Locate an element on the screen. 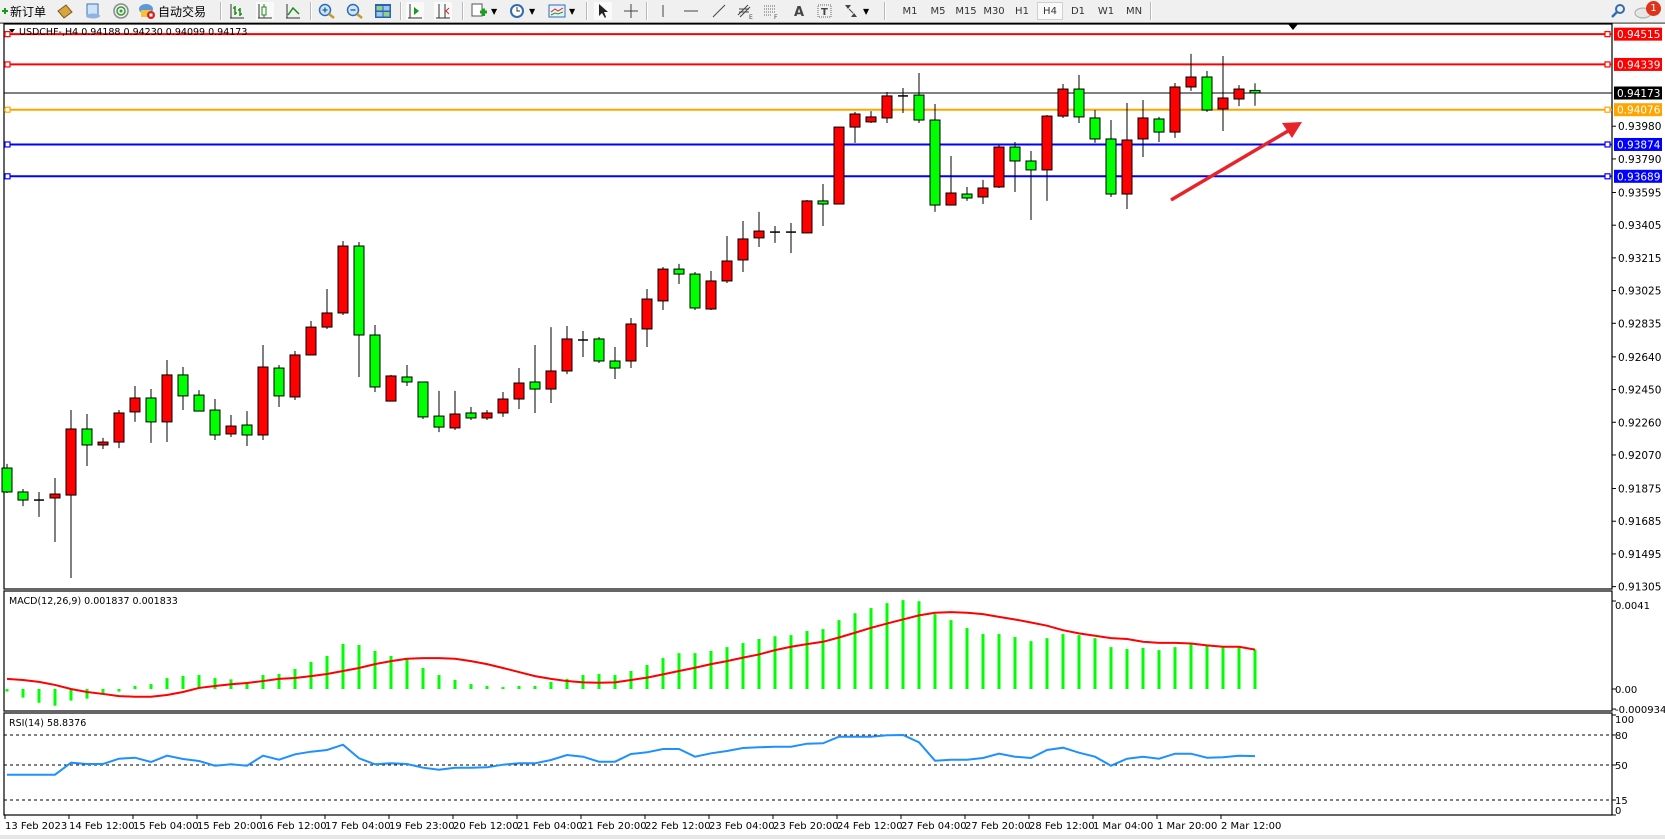 Image resolution: width=1665 pixels, height=839 pixels. price-label: 0.93874 is located at coordinates (1639, 145).